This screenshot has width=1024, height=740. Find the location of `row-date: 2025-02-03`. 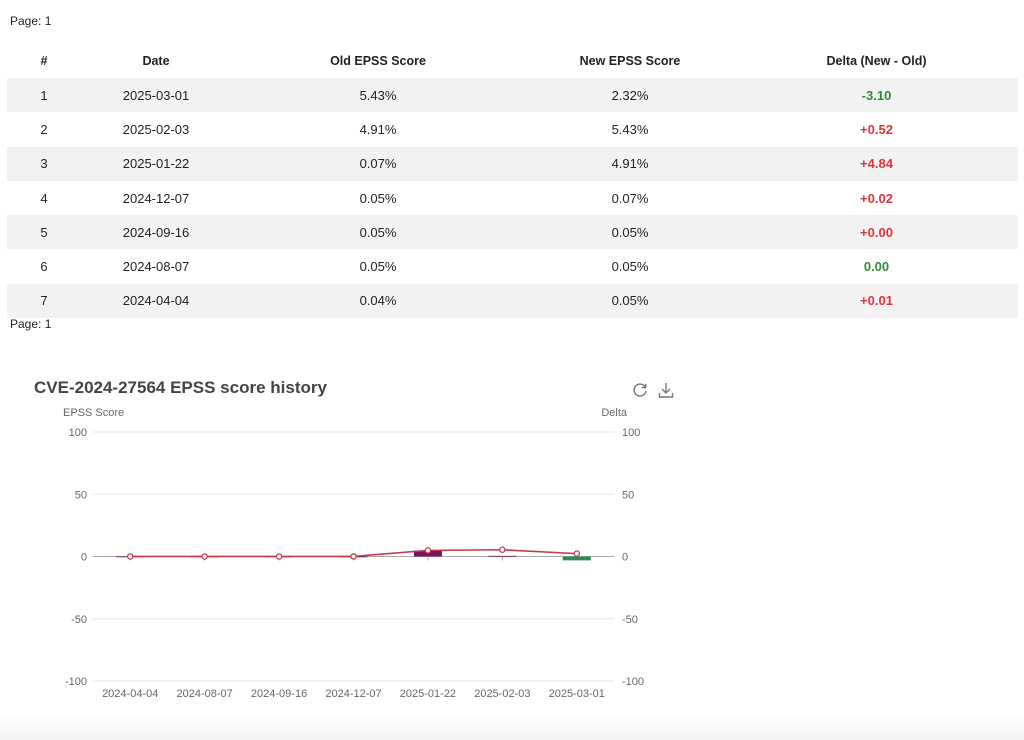

row-date: 2025-02-03 is located at coordinates (156, 129).